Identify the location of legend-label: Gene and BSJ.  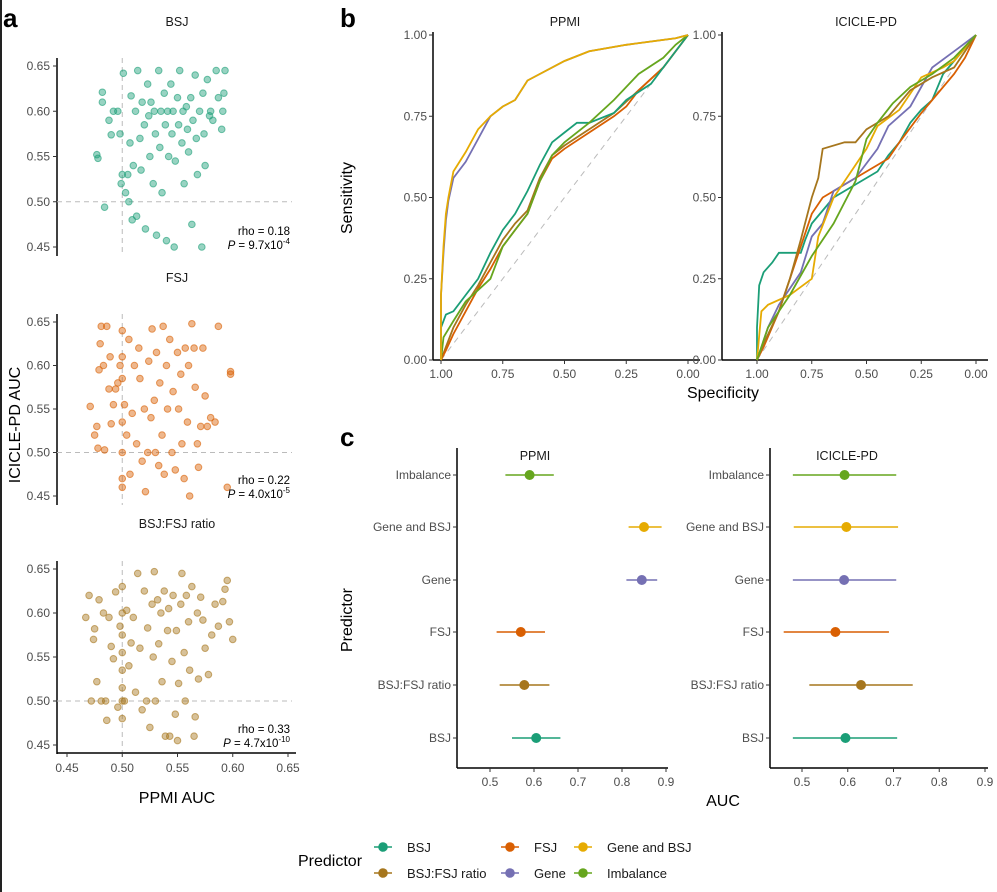
(649, 847).